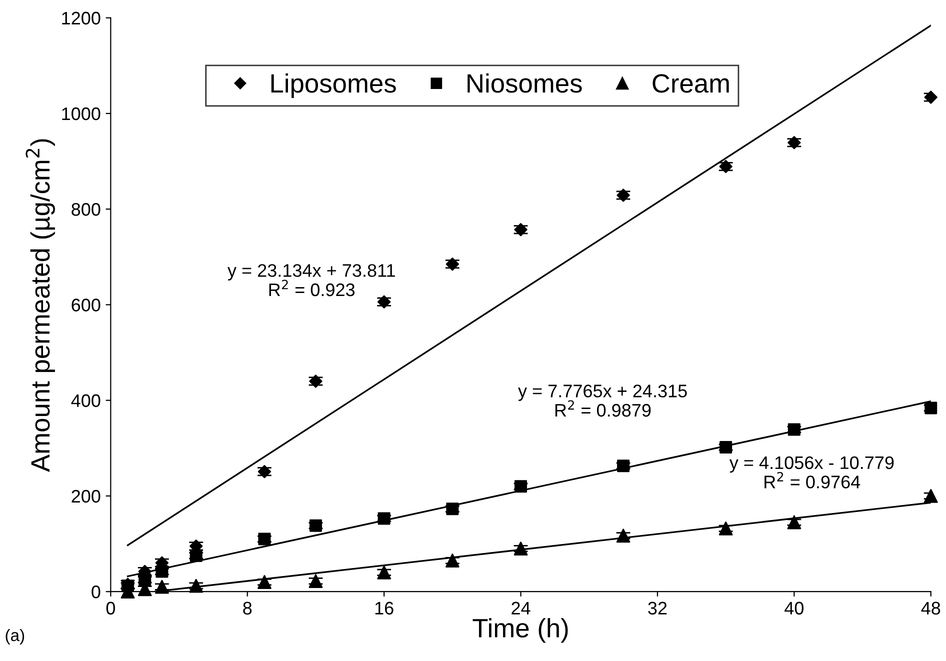 The image size is (946, 661). What do you see at coordinates (521, 608) in the screenshot?
I see `x-tick-label: 24` at bounding box center [521, 608].